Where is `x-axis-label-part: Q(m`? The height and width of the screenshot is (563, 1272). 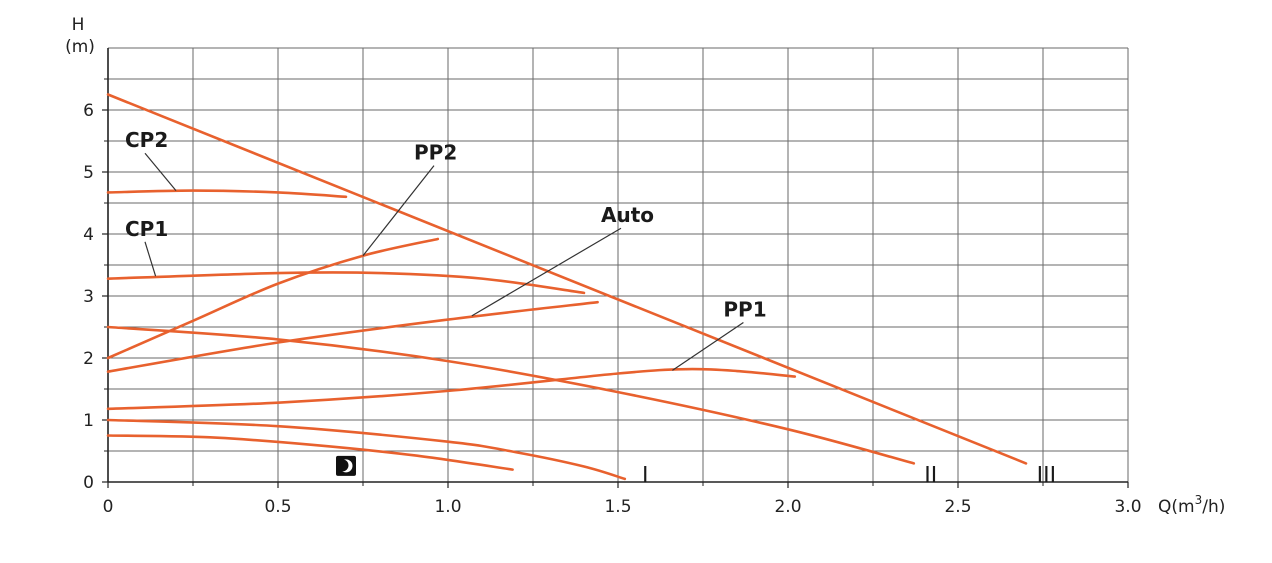 x-axis-label-part: Q(m is located at coordinates (1176, 507).